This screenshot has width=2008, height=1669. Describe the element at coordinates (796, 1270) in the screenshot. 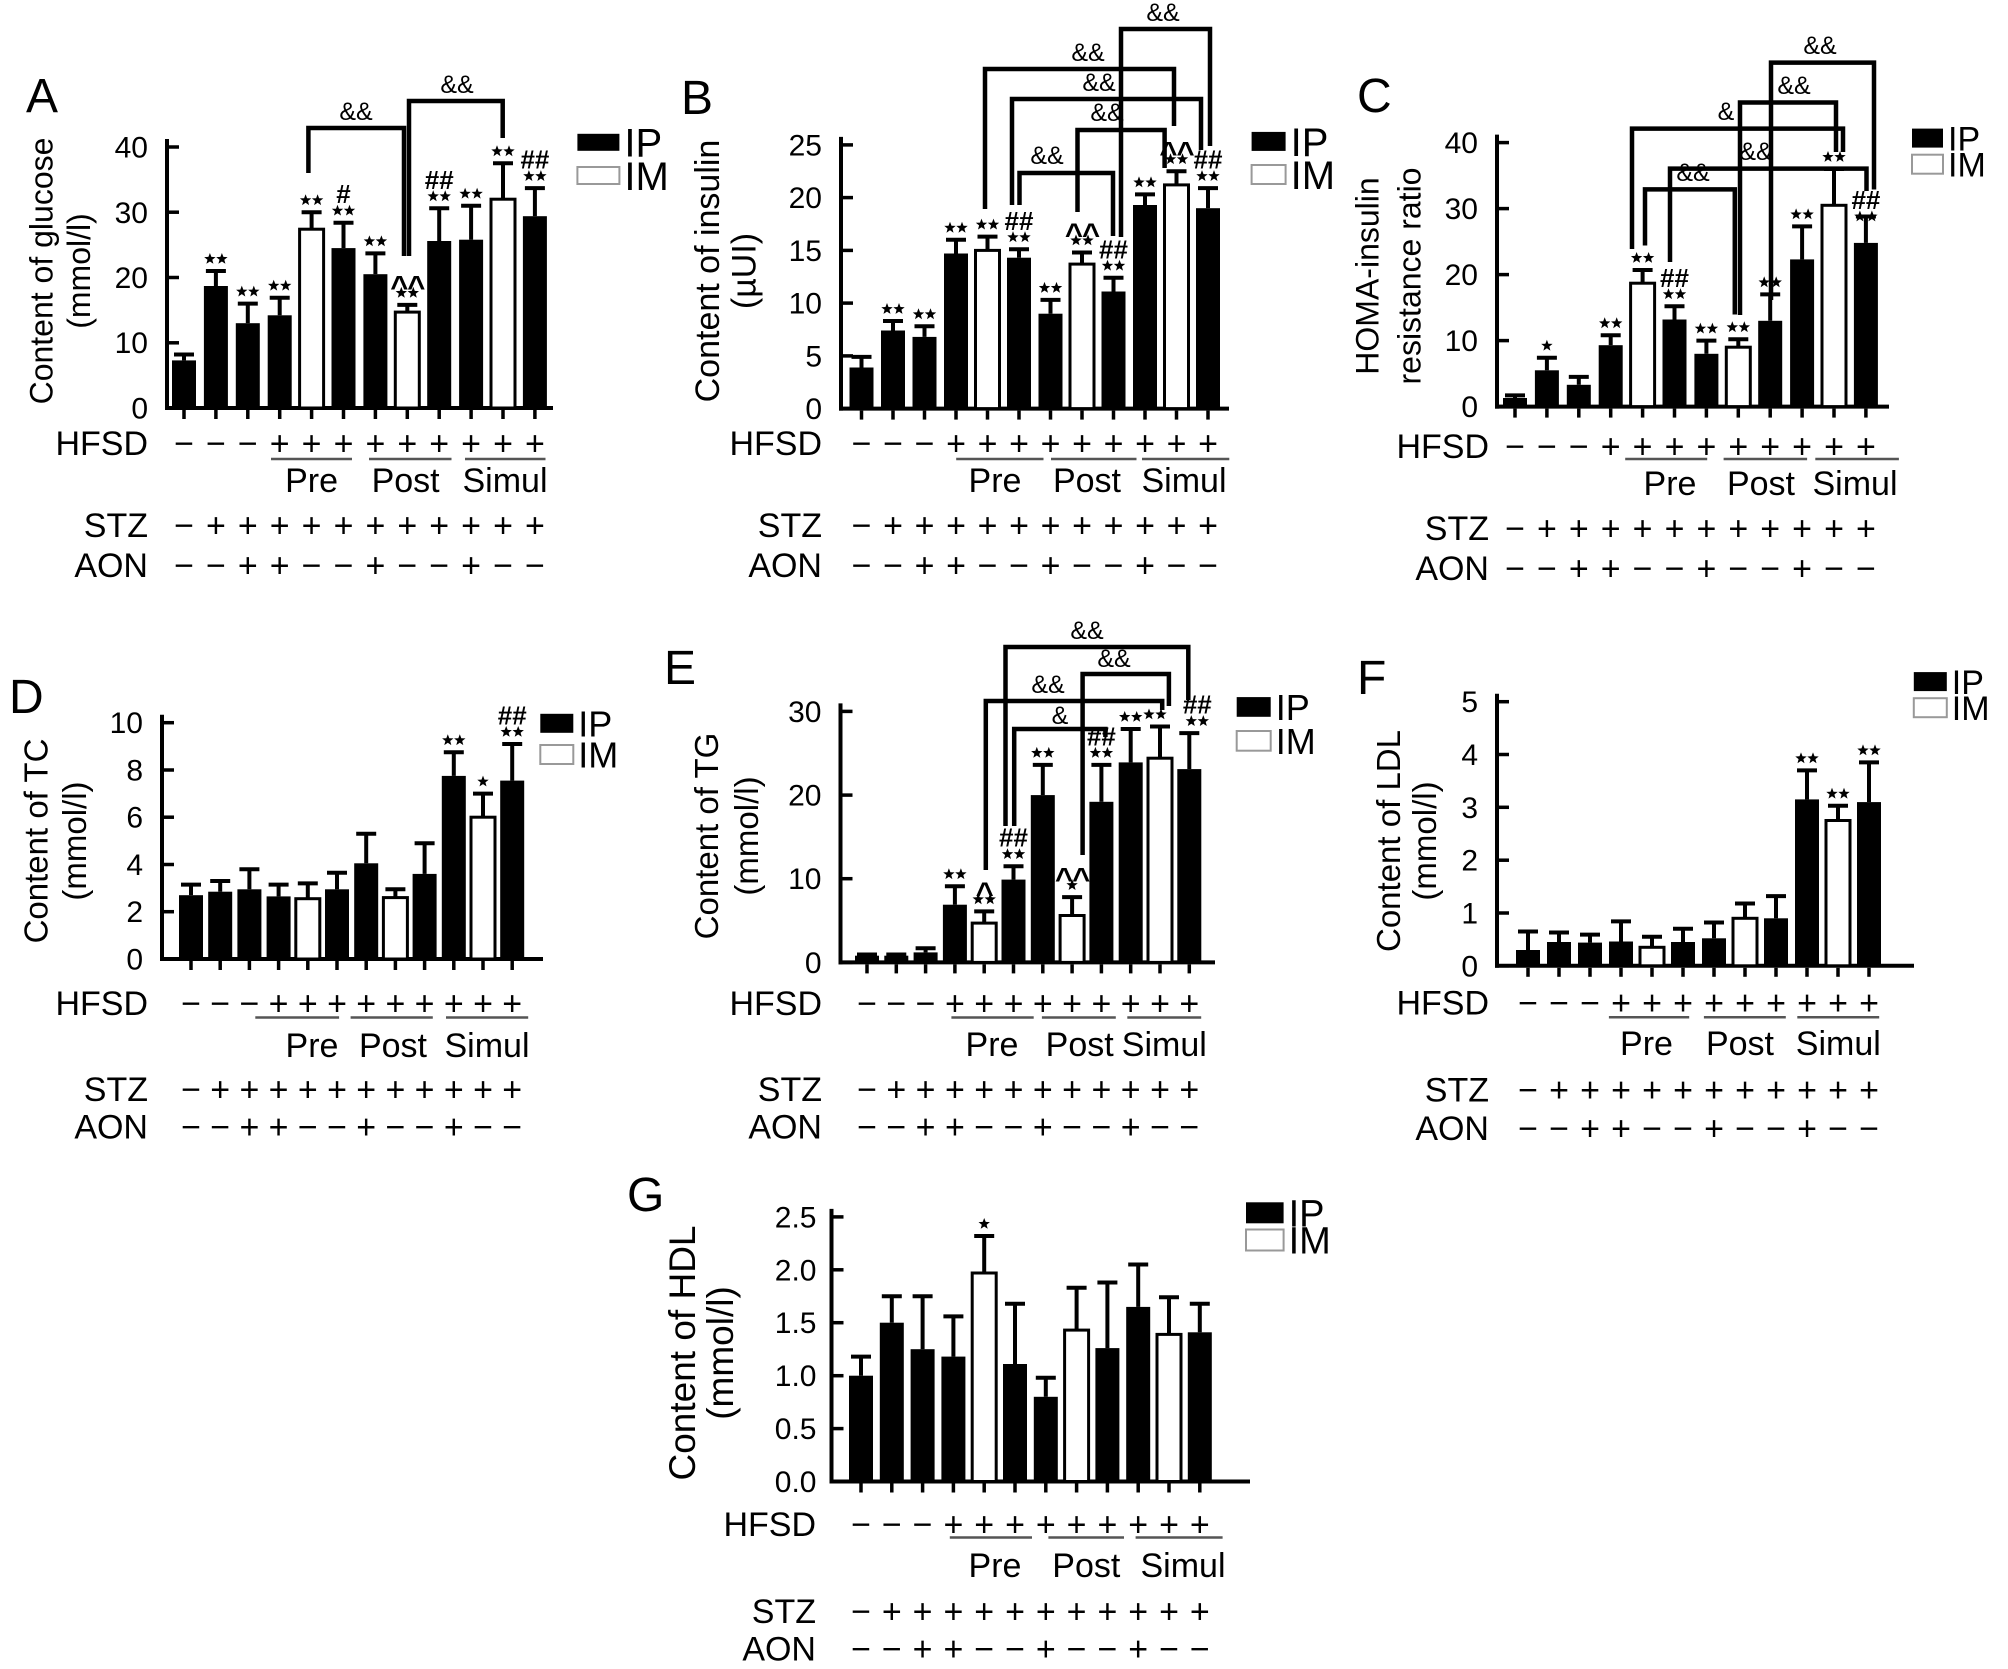

I see `svg-text: 2.0` at that location.